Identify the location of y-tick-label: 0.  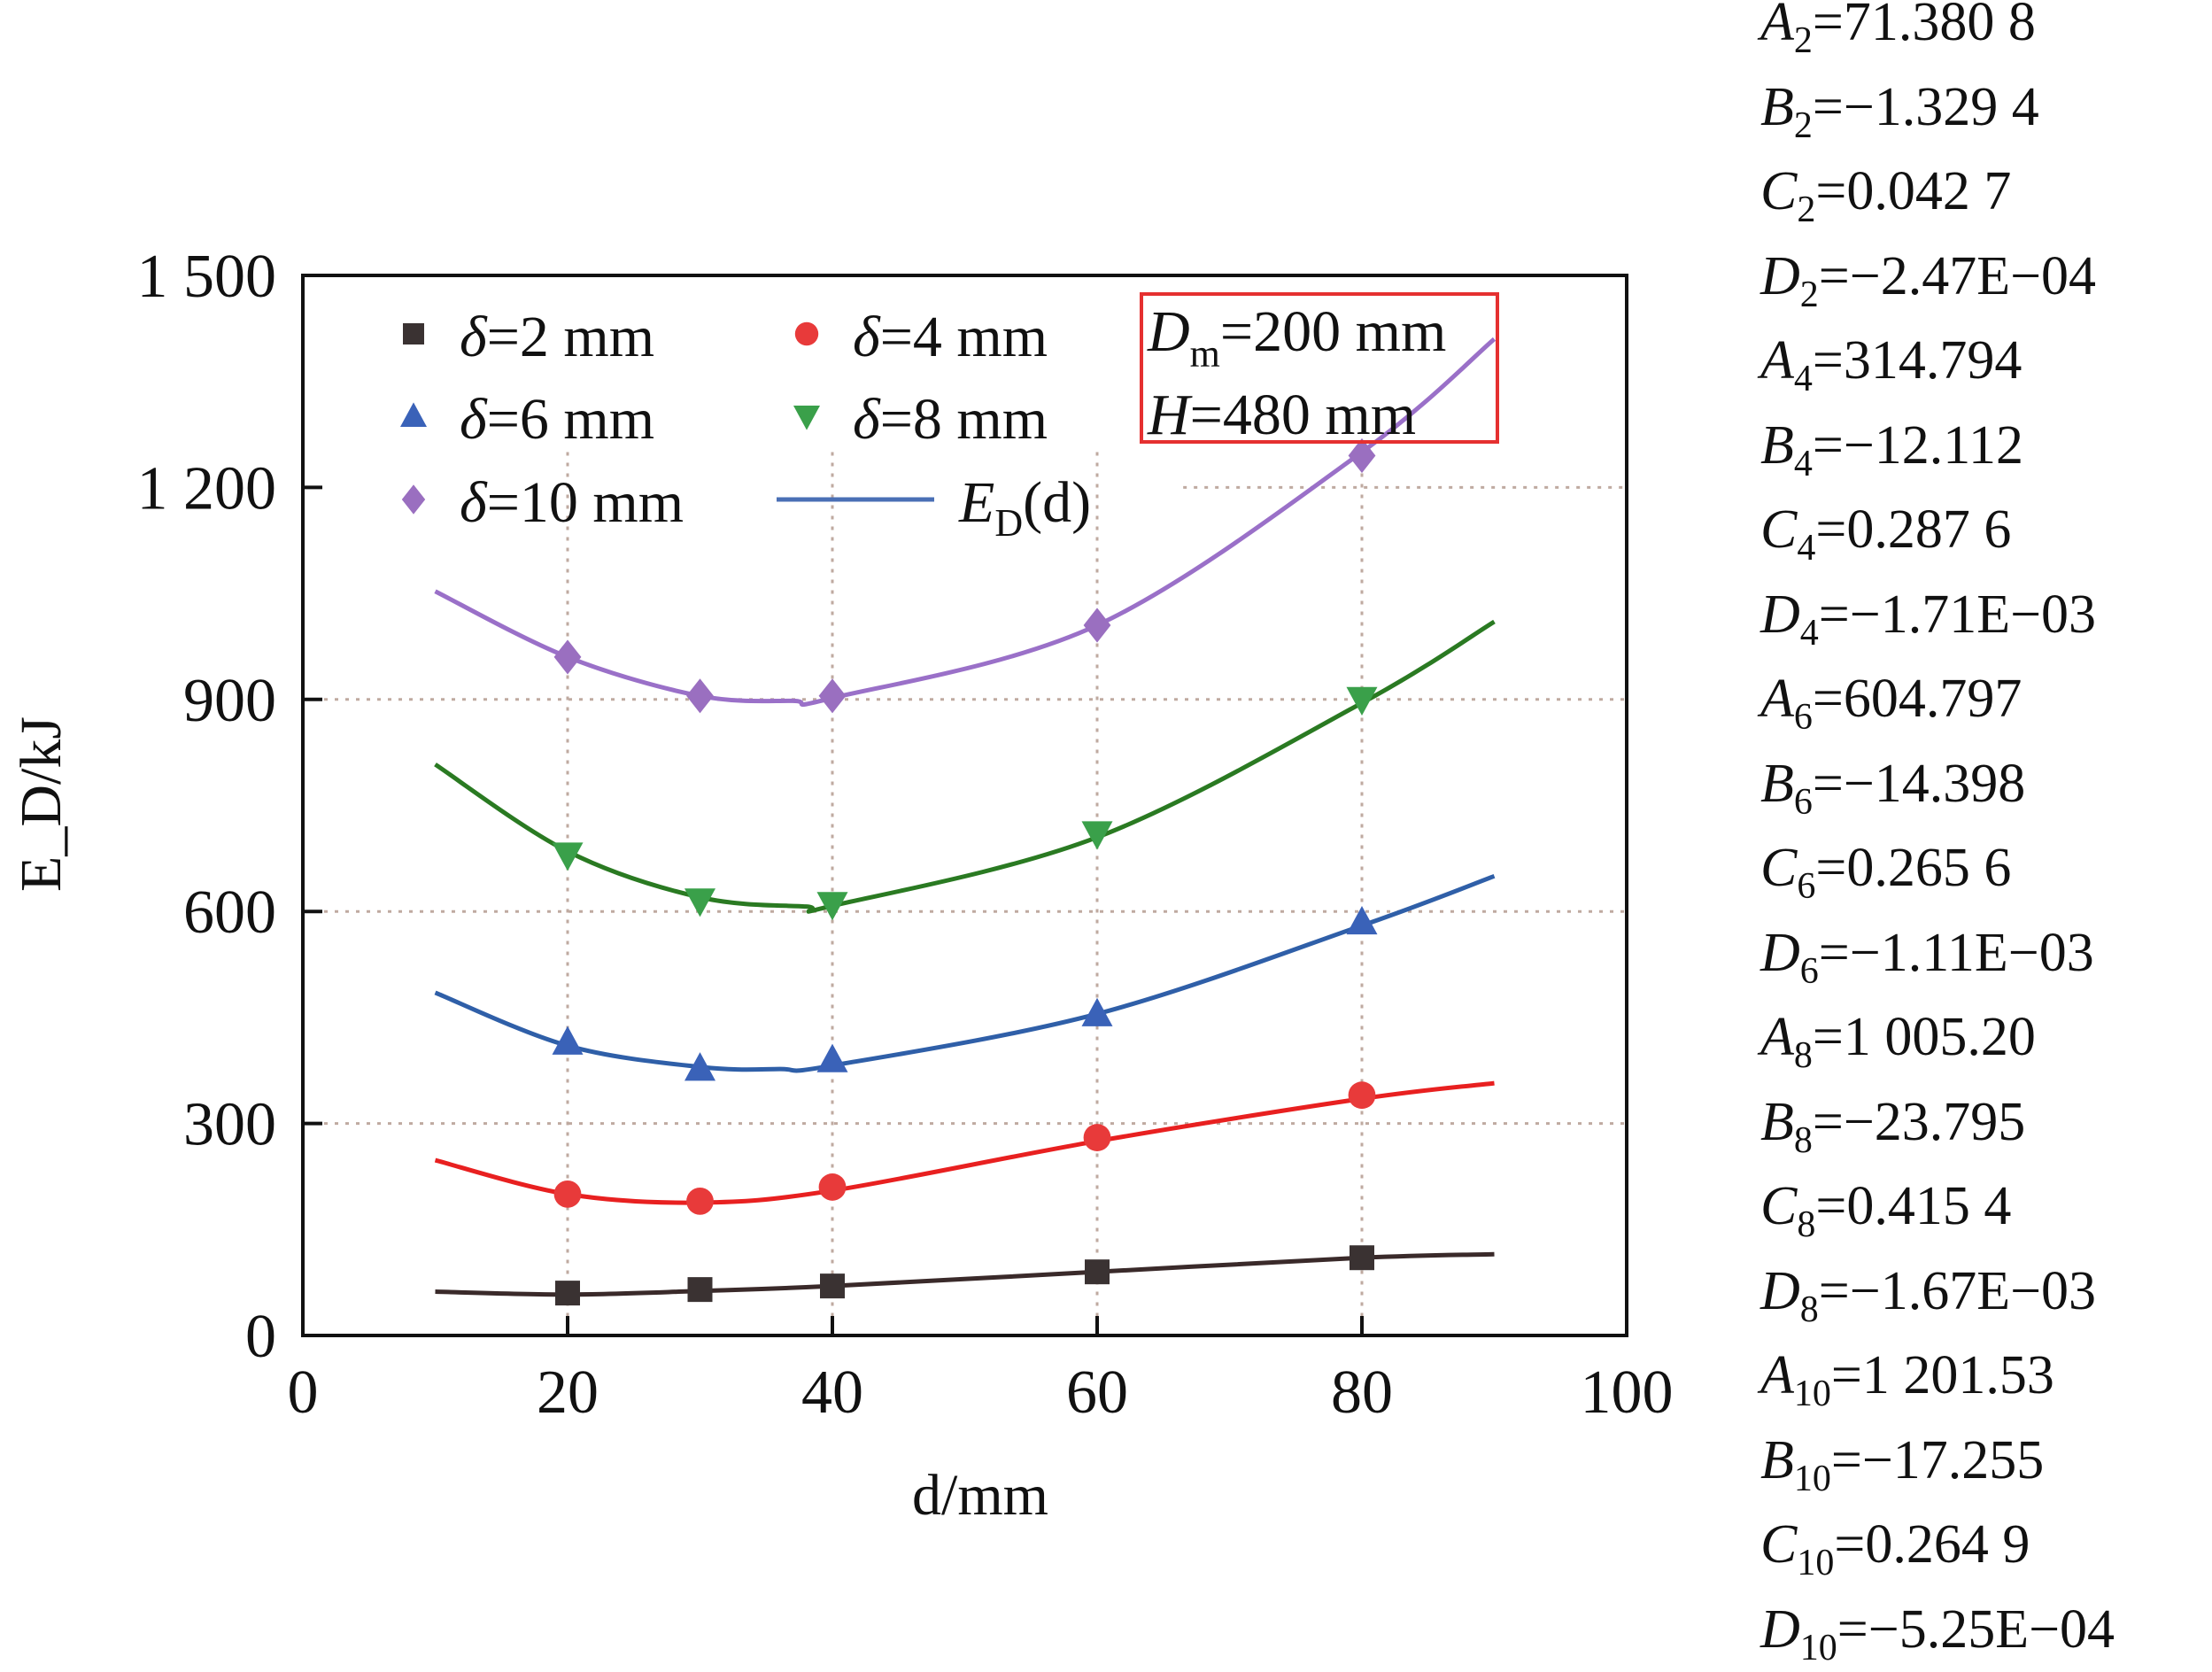
(260, 1337).